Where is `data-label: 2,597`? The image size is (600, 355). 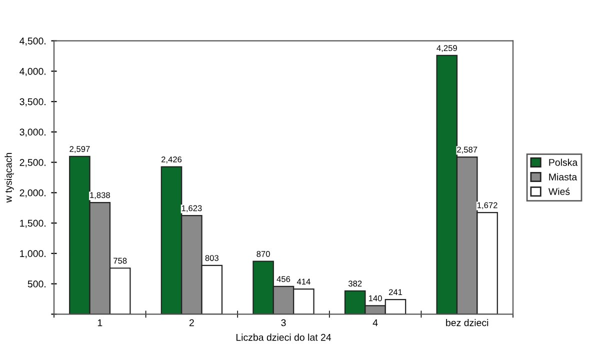
data-label: 2,597 is located at coordinates (80, 149).